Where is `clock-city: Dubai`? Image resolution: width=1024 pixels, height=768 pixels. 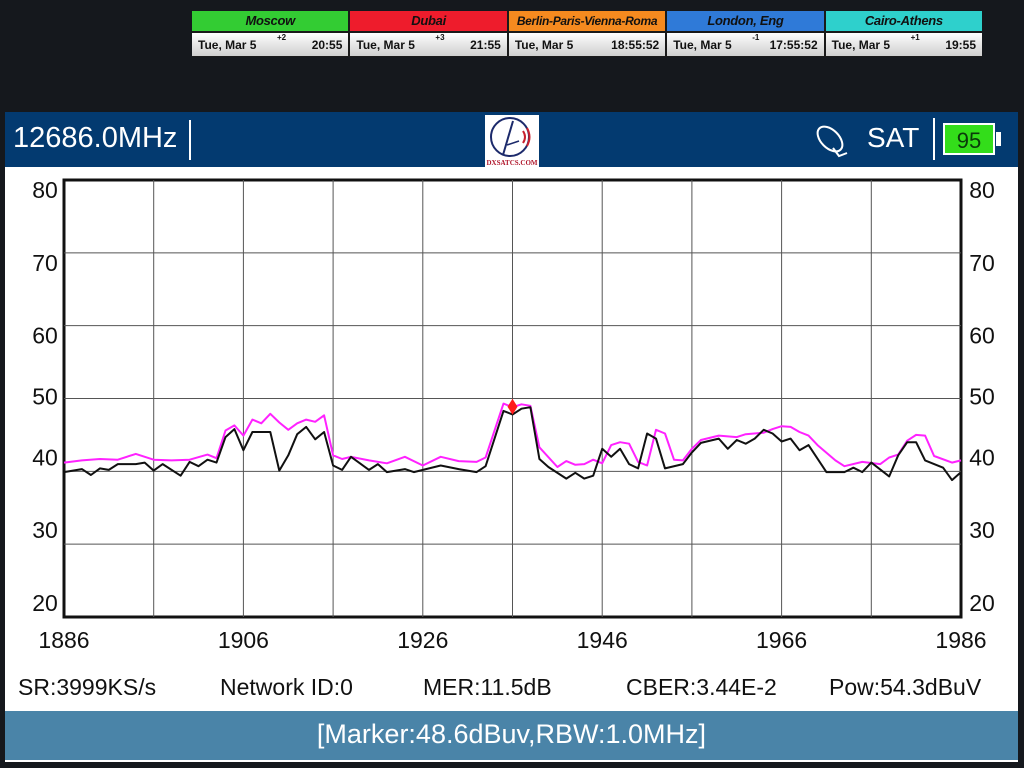 clock-city: Dubai is located at coordinates (428, 21).